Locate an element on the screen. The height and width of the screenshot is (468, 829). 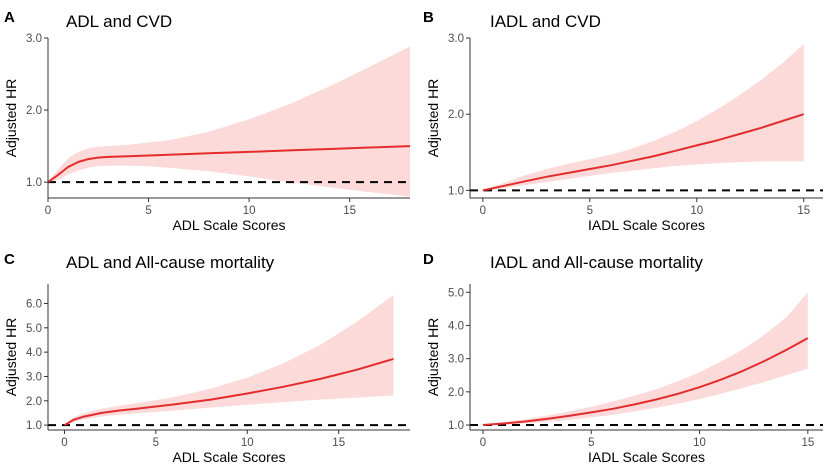
y-tick-label-d: 5.0 is located at coordinates (456, 293).